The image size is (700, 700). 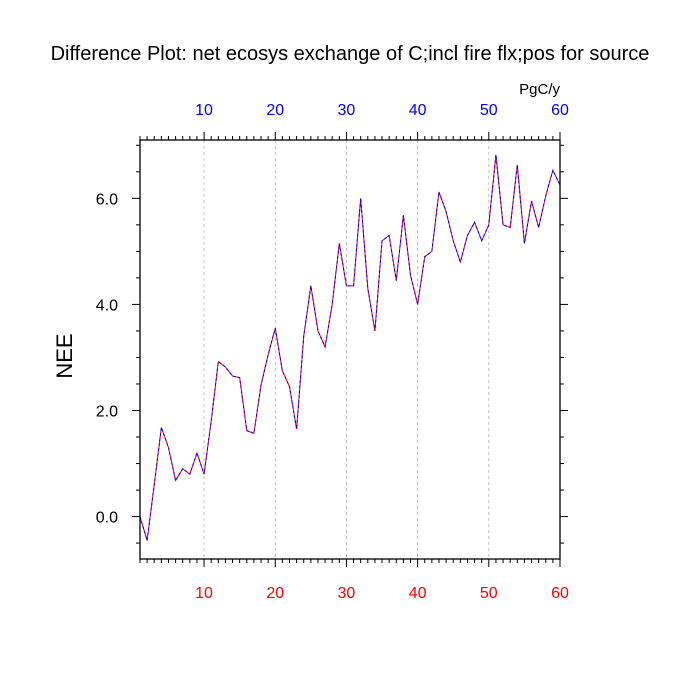 I want to click on y-tick-label: 6.0, so click(x=107, y=199).